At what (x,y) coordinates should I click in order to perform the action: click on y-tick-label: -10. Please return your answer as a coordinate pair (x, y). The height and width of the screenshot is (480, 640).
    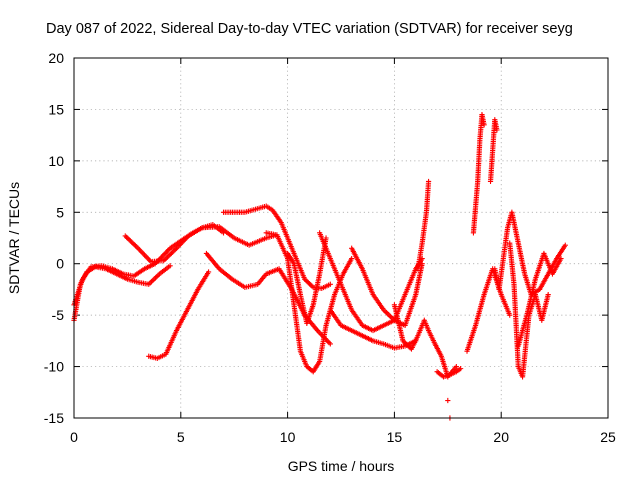
    Looking at the image, I should click on (54, 367).